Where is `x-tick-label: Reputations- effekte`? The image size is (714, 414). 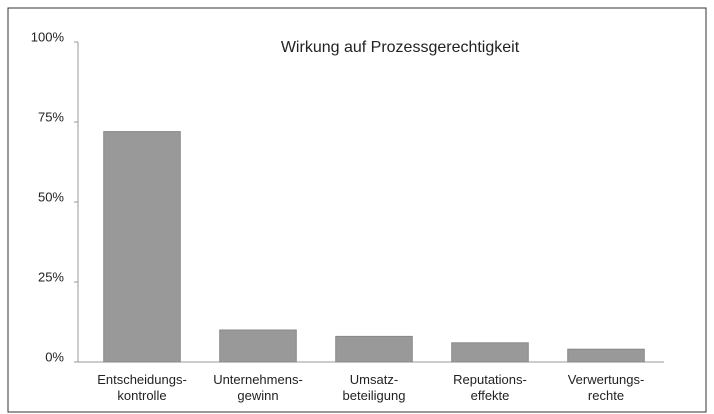 x-tick-label: Reputations- effekte is located at coordinates (490, 387).